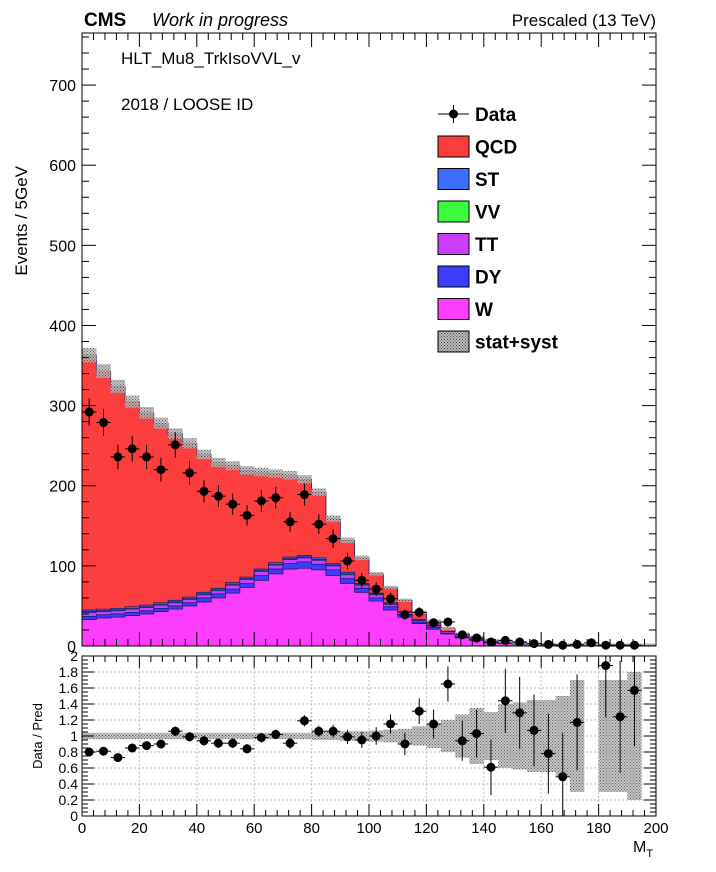 This screenshot has height=872, width=716. What do you see at coordinates (488, 213) in the screenshot?
I see `legend-label: VV` at bounding box center [488, 213].